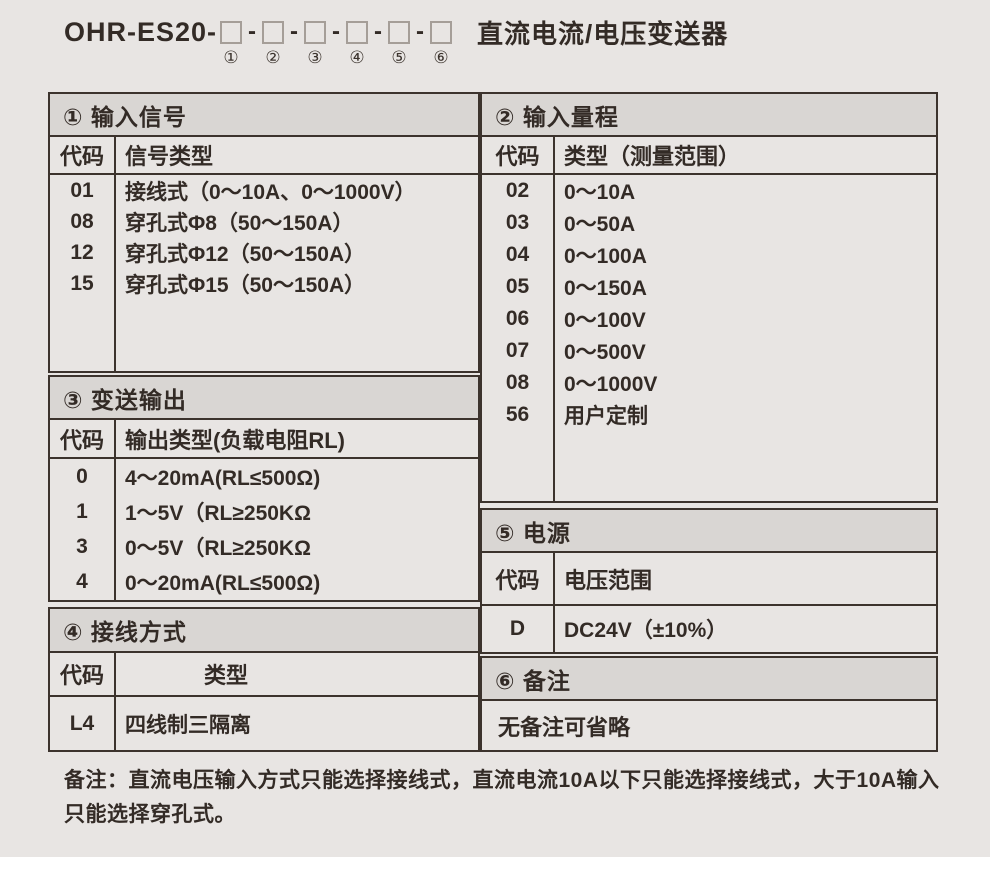 This screenshot has height=869, width=990. What do you see at coordinates (83, 547) in the screenshot?
I see `code-cell: 3` at bounding box center [83, 547].